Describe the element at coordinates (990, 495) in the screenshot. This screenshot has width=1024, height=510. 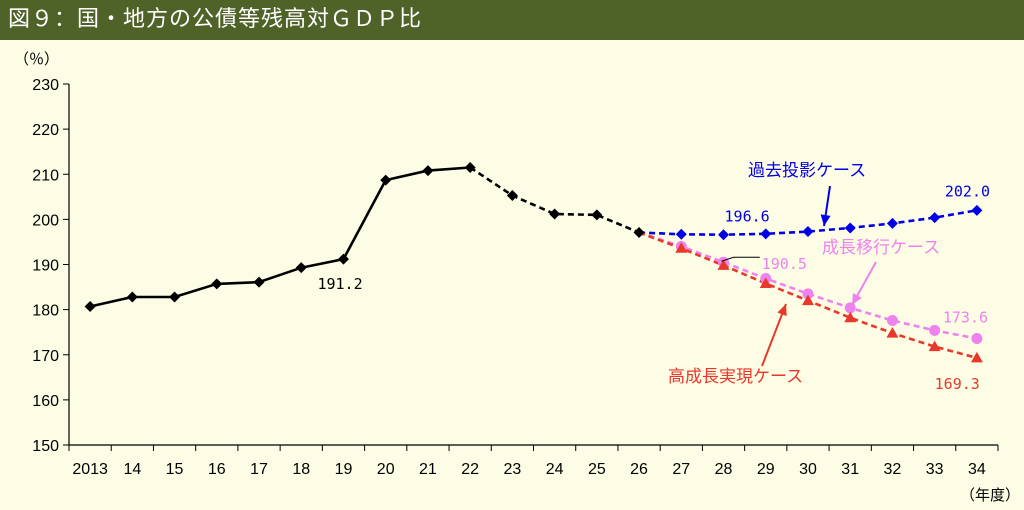
I see `x-axis-unit: （年度）` at that location.